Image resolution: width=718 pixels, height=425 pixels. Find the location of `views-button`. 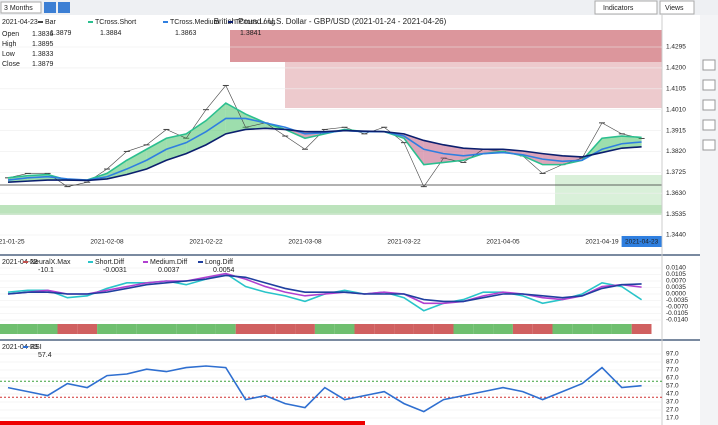

views-button is located at coordinates (677, 7).